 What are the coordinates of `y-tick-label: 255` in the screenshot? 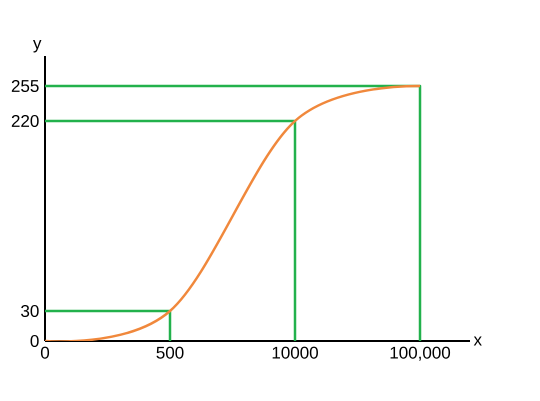 It's located at (25, 86).